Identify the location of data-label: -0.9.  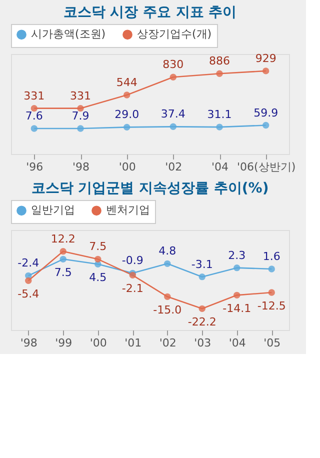
(133, 261).